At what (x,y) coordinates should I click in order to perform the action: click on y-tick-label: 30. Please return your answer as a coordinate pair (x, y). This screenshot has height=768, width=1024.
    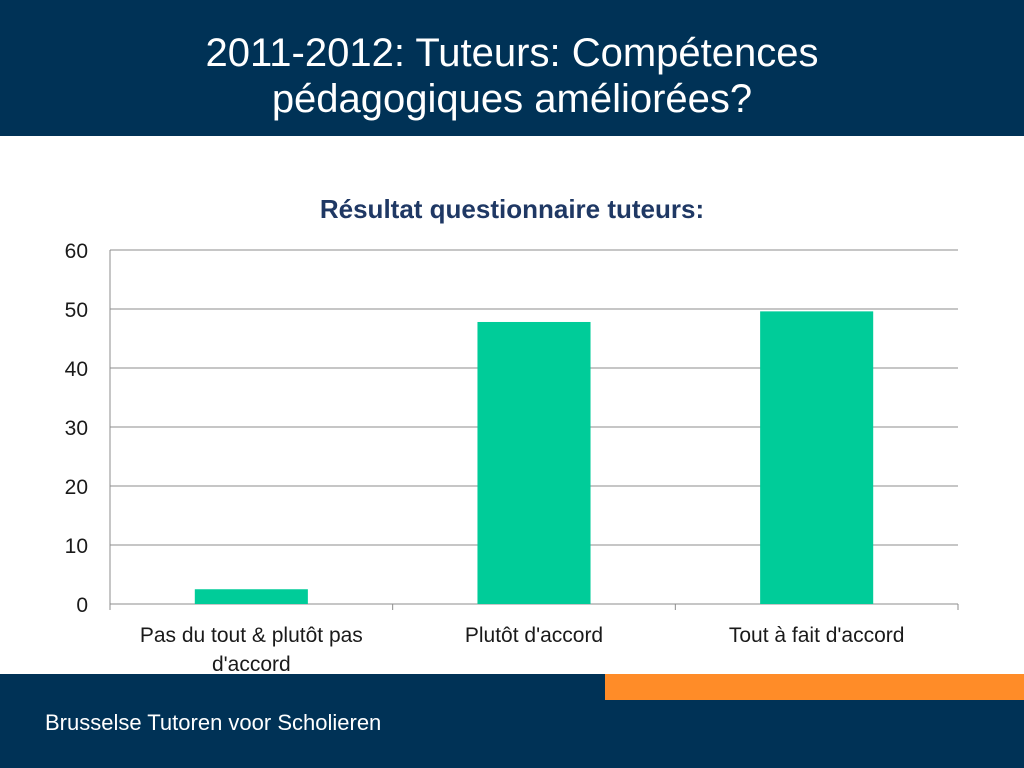
    Looking at the image, I should click on (76, 428).